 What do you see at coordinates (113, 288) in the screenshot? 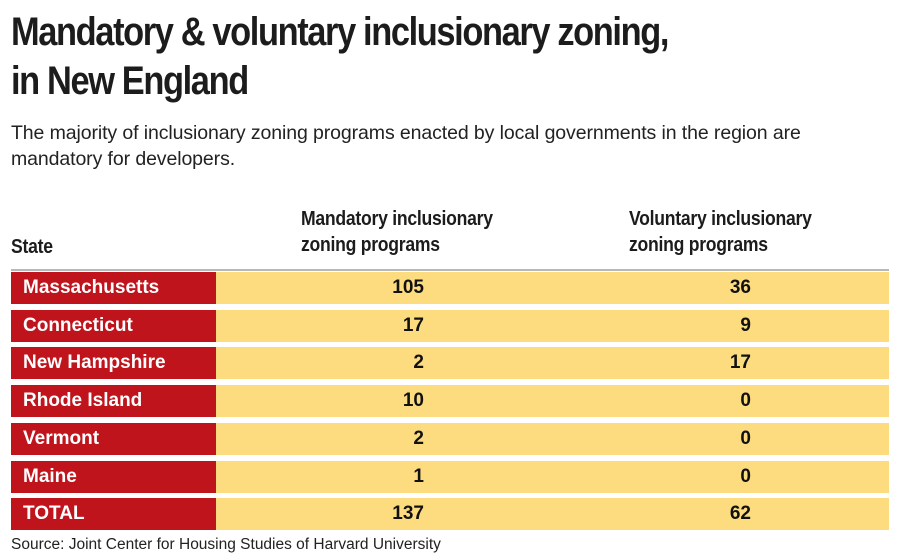
I see `state-cell: Massachusetts` at bounding box center [113, 288].